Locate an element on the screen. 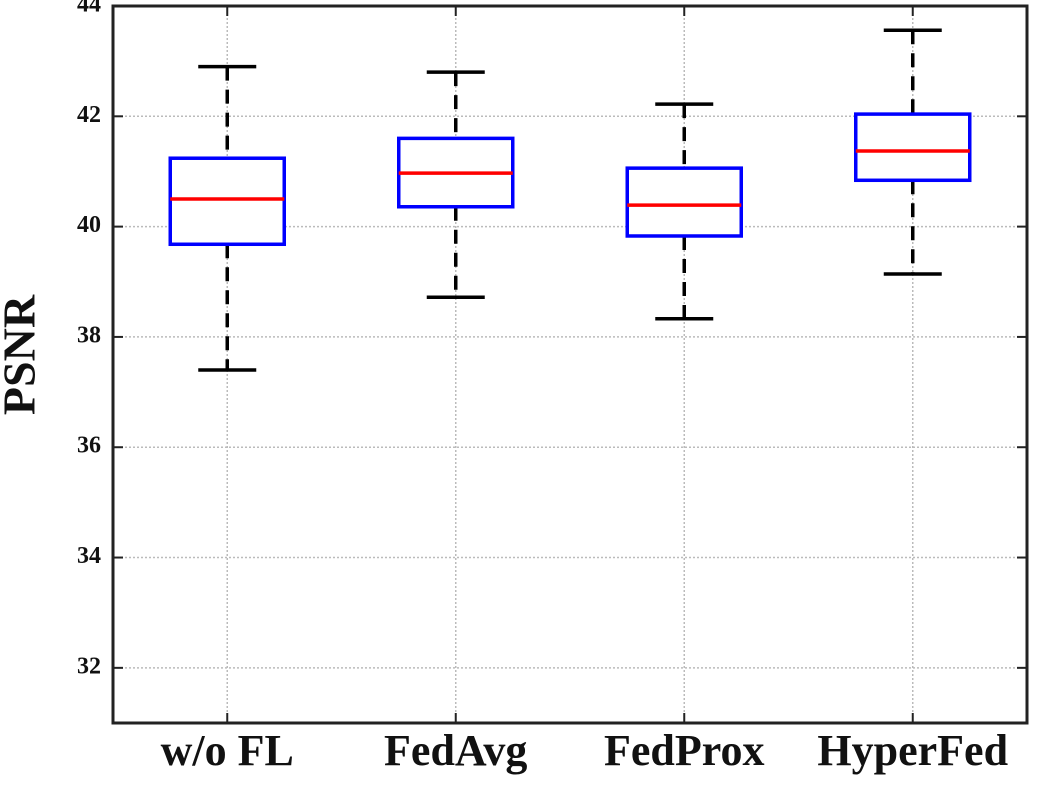  y-tick-label: 38 is located at coordinates (89, 335).